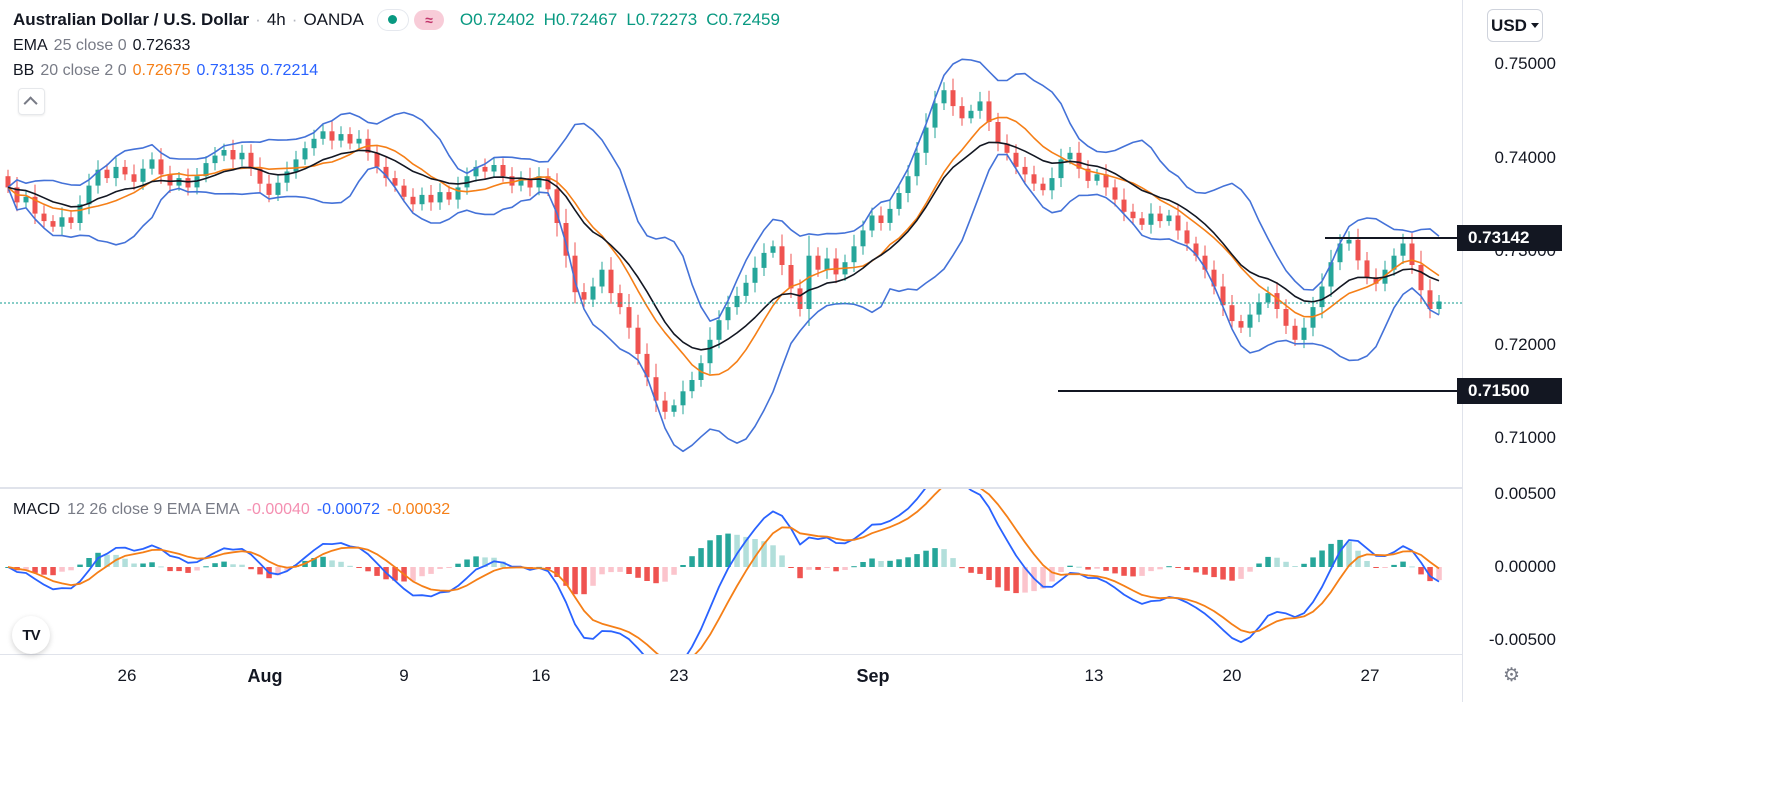 The width and height of the screenshot is (1786, 800). Describe the element at coordinates (873, 676) in the screenshot. I see `time-axis-label: Sep` at that location.